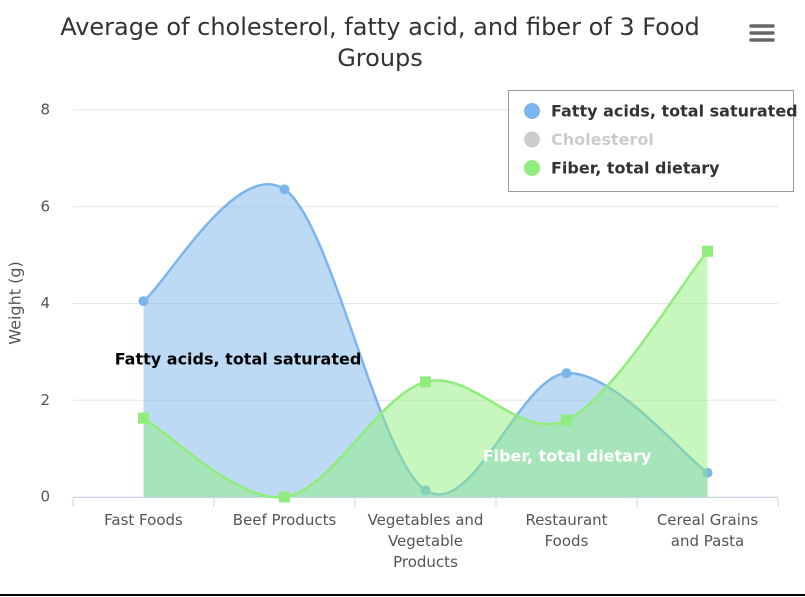  What do you see at coordinates (566, 530) in the screenshot?
I see `x-tick-label: Restaurant Foods` at bounding box center [566, 530].